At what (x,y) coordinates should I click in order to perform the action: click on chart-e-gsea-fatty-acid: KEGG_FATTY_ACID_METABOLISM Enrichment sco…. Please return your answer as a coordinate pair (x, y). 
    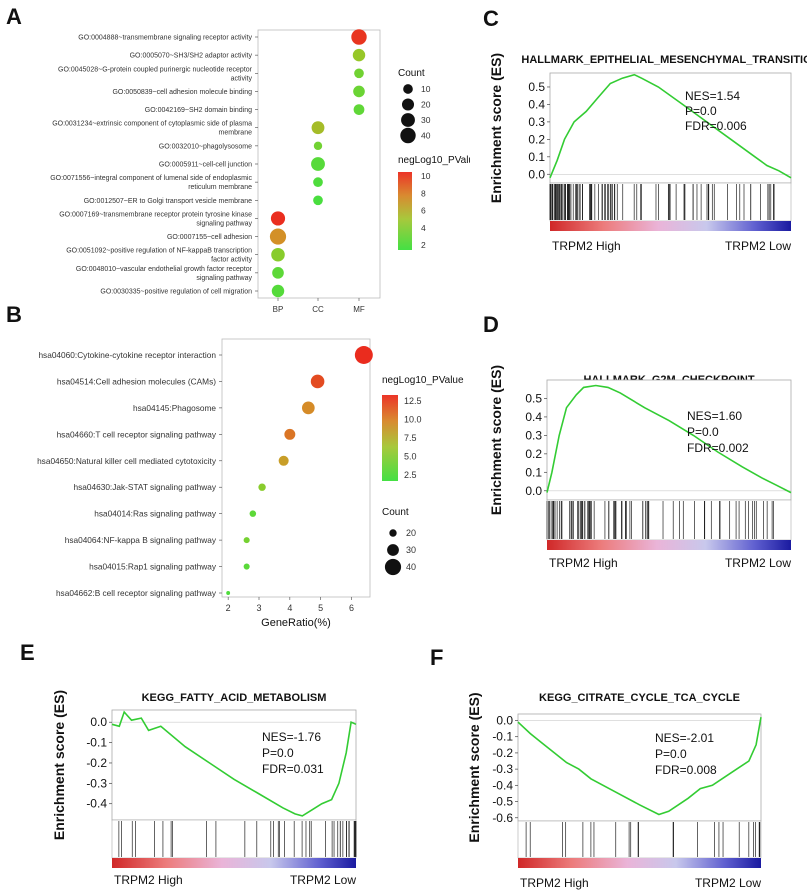
    Looking at the image, I should click on (204, 788).